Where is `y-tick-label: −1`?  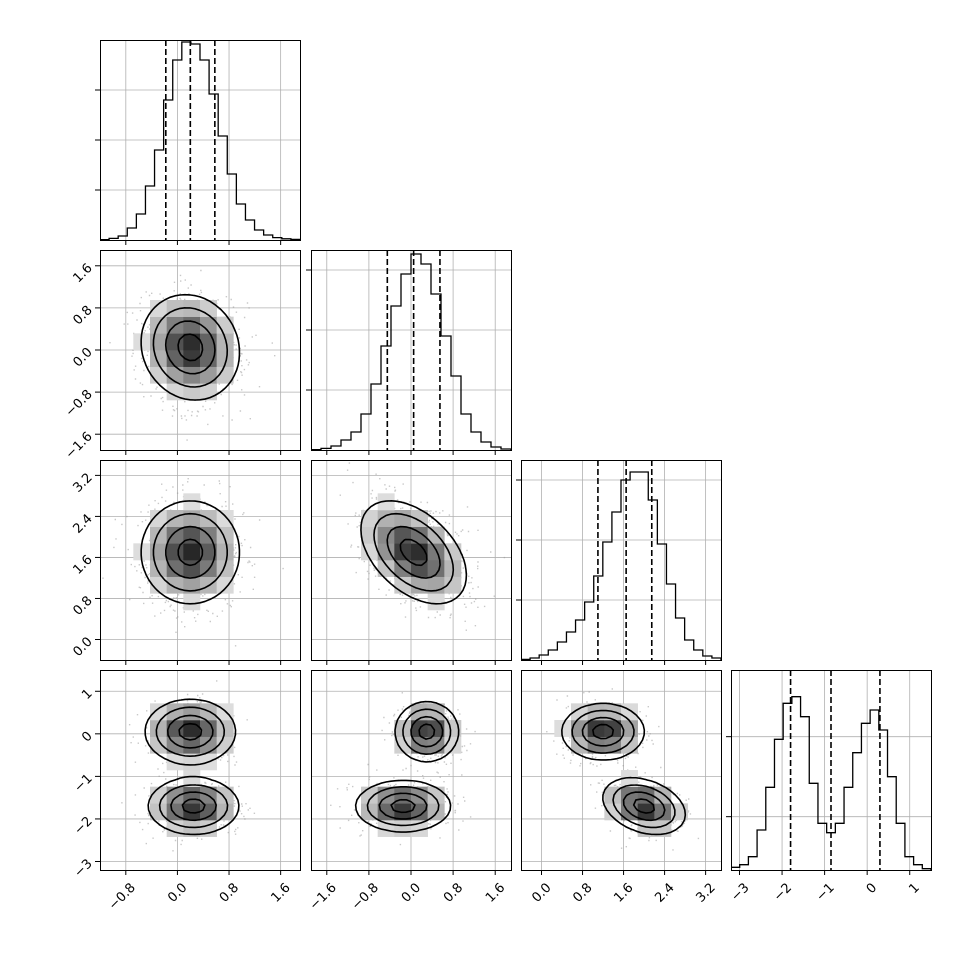 y-tick-label: −1 is located at coordinates (83, 783).